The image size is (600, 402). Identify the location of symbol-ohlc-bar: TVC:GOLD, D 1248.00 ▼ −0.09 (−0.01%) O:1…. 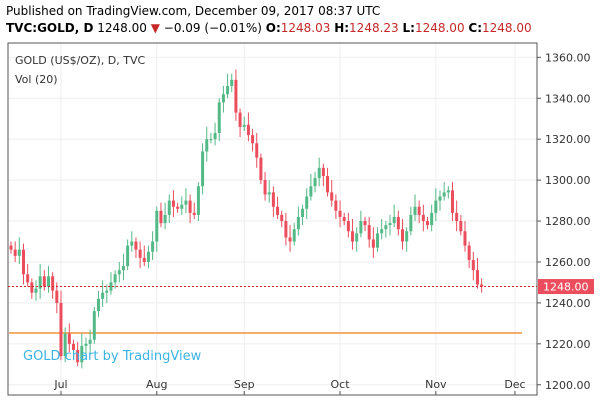
(269, 28).